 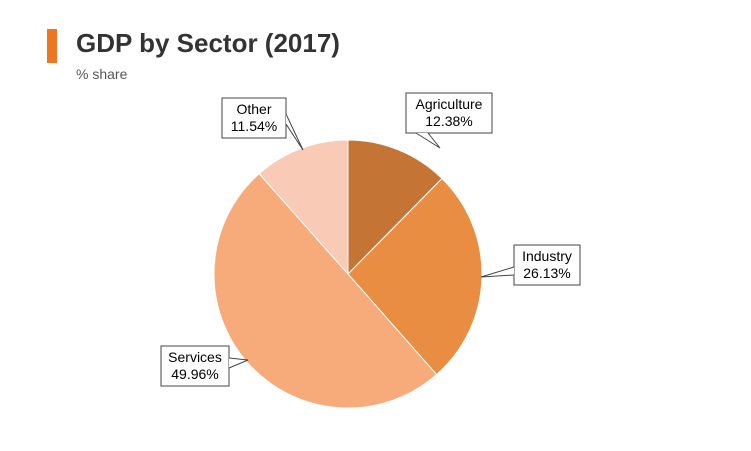 I want to click on slice-value-label: 12.38%, so click(x=448, y=121).